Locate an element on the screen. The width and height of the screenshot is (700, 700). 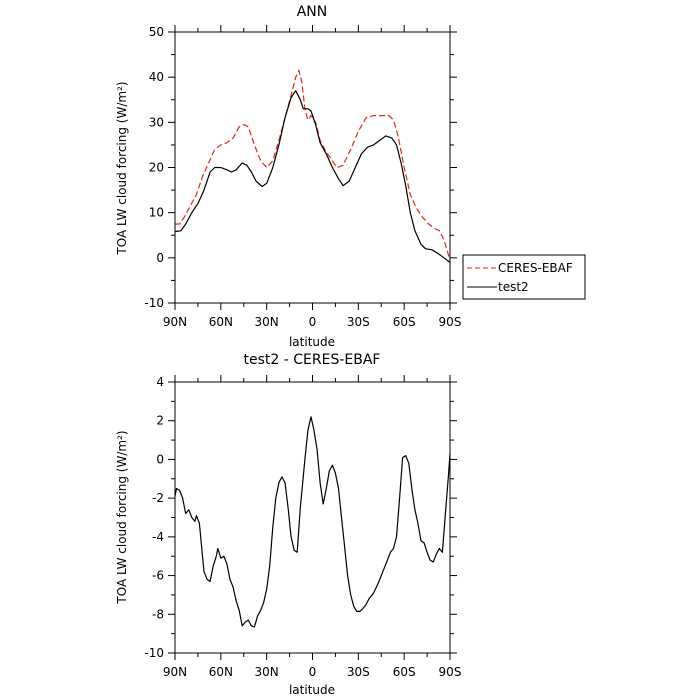
legend-label-test2: test2 is located at coordinates (513, 287).